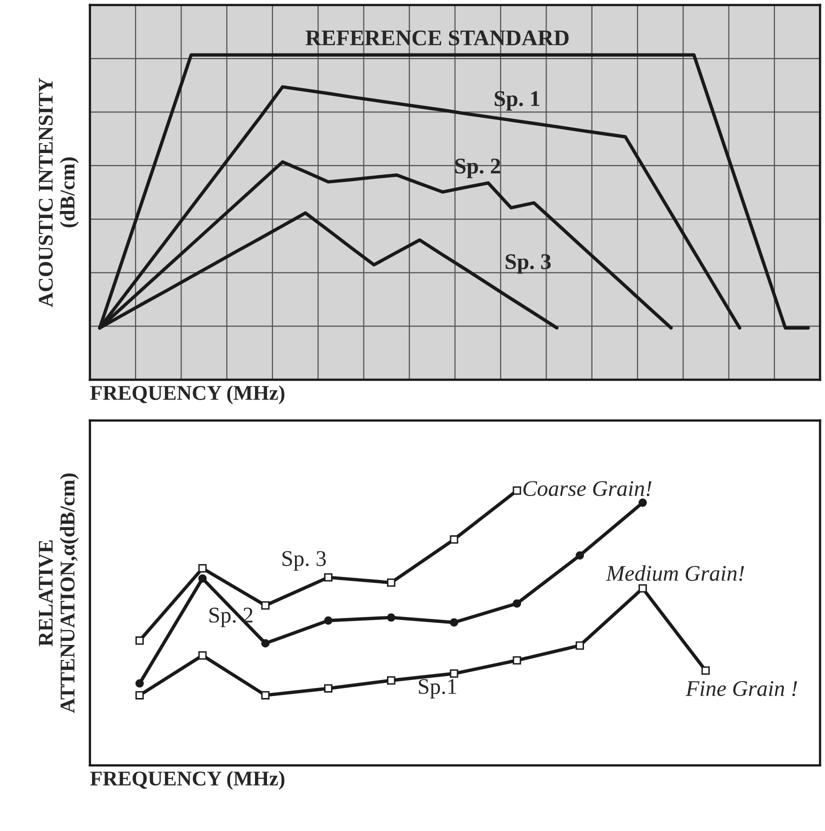  Describe the element at coordinates (58, 594) in the screenshot. I see `y-axis-title: RELATIVE ATTENUATION,α(dB/cm)` at that location.